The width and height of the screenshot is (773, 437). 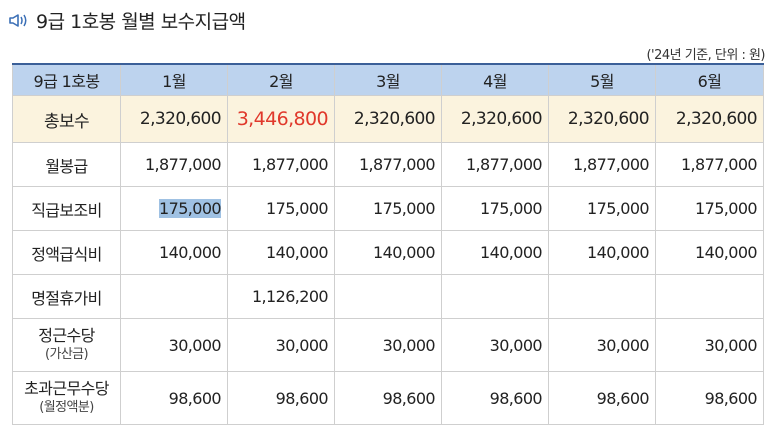 I want to click on cell-value: 1,126,200, so click(x=281, y=296).